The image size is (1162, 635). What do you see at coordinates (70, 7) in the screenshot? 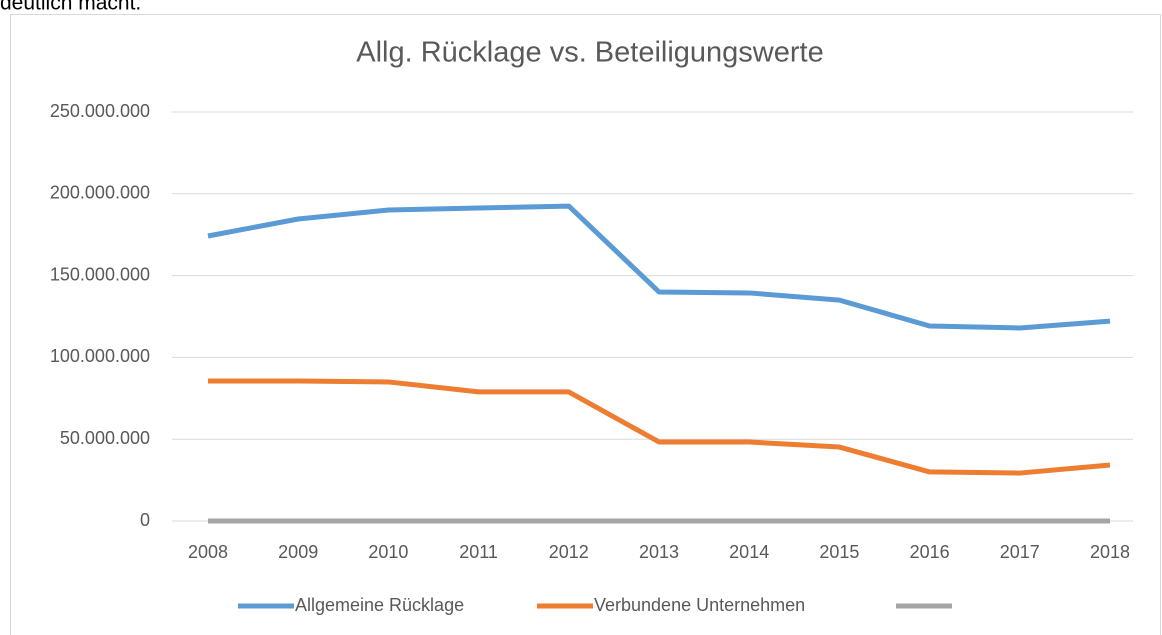
I see `page-text: deutlich macht.` at bounding box center [70, 7].